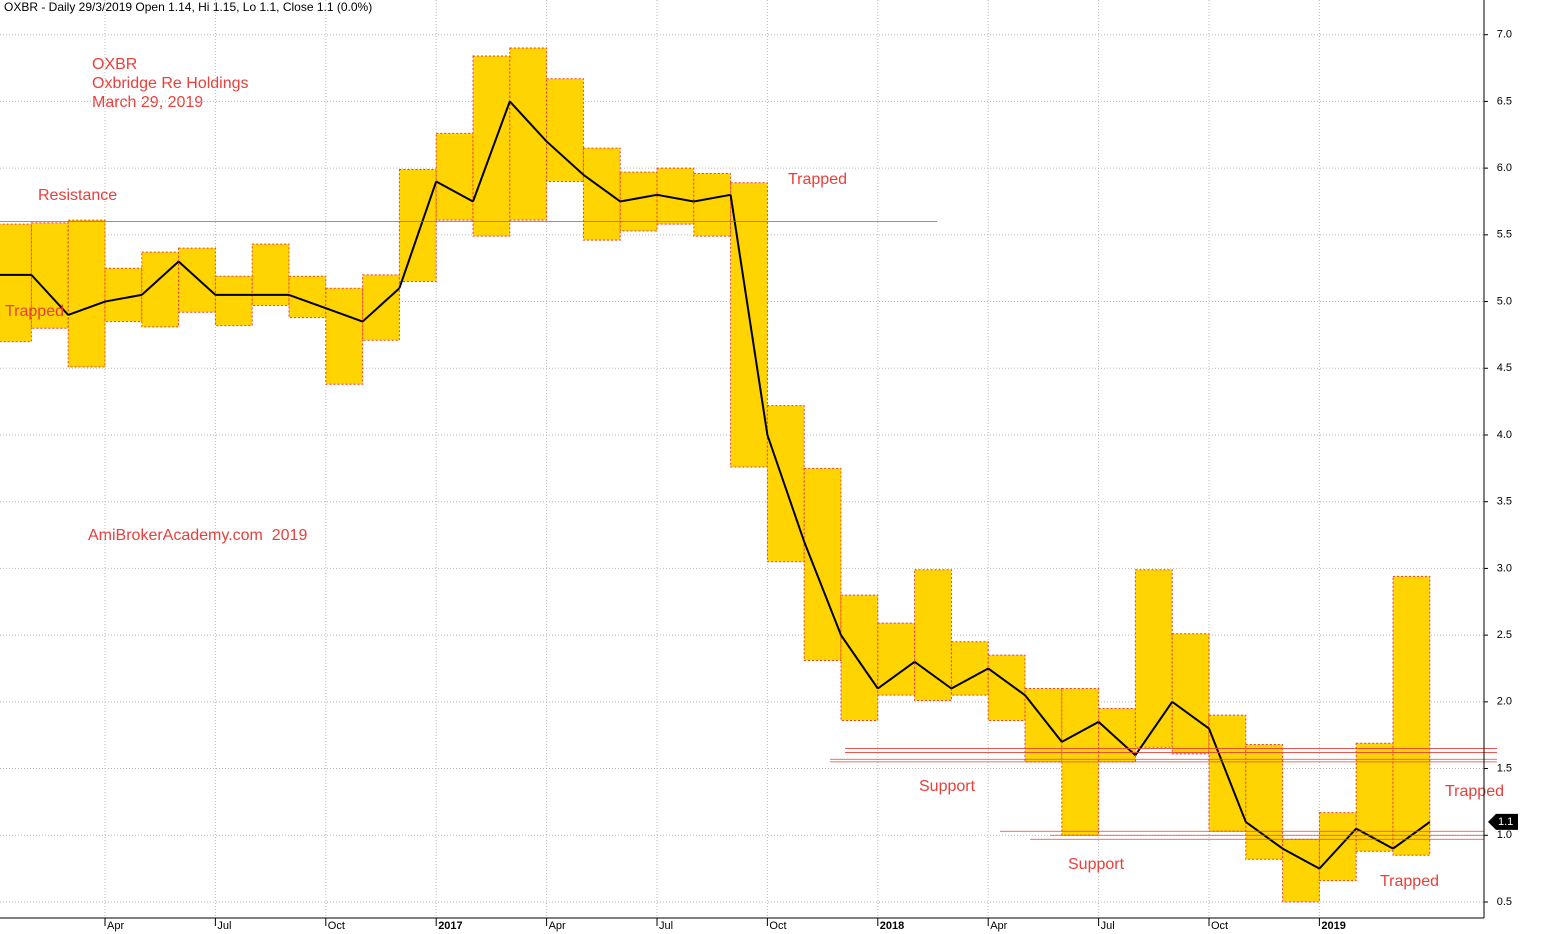 Image resolution: width=1544 pixels, height=934 pixels. I want to click on info-text: Oxbridge Re Holdings, so click(170, 83).